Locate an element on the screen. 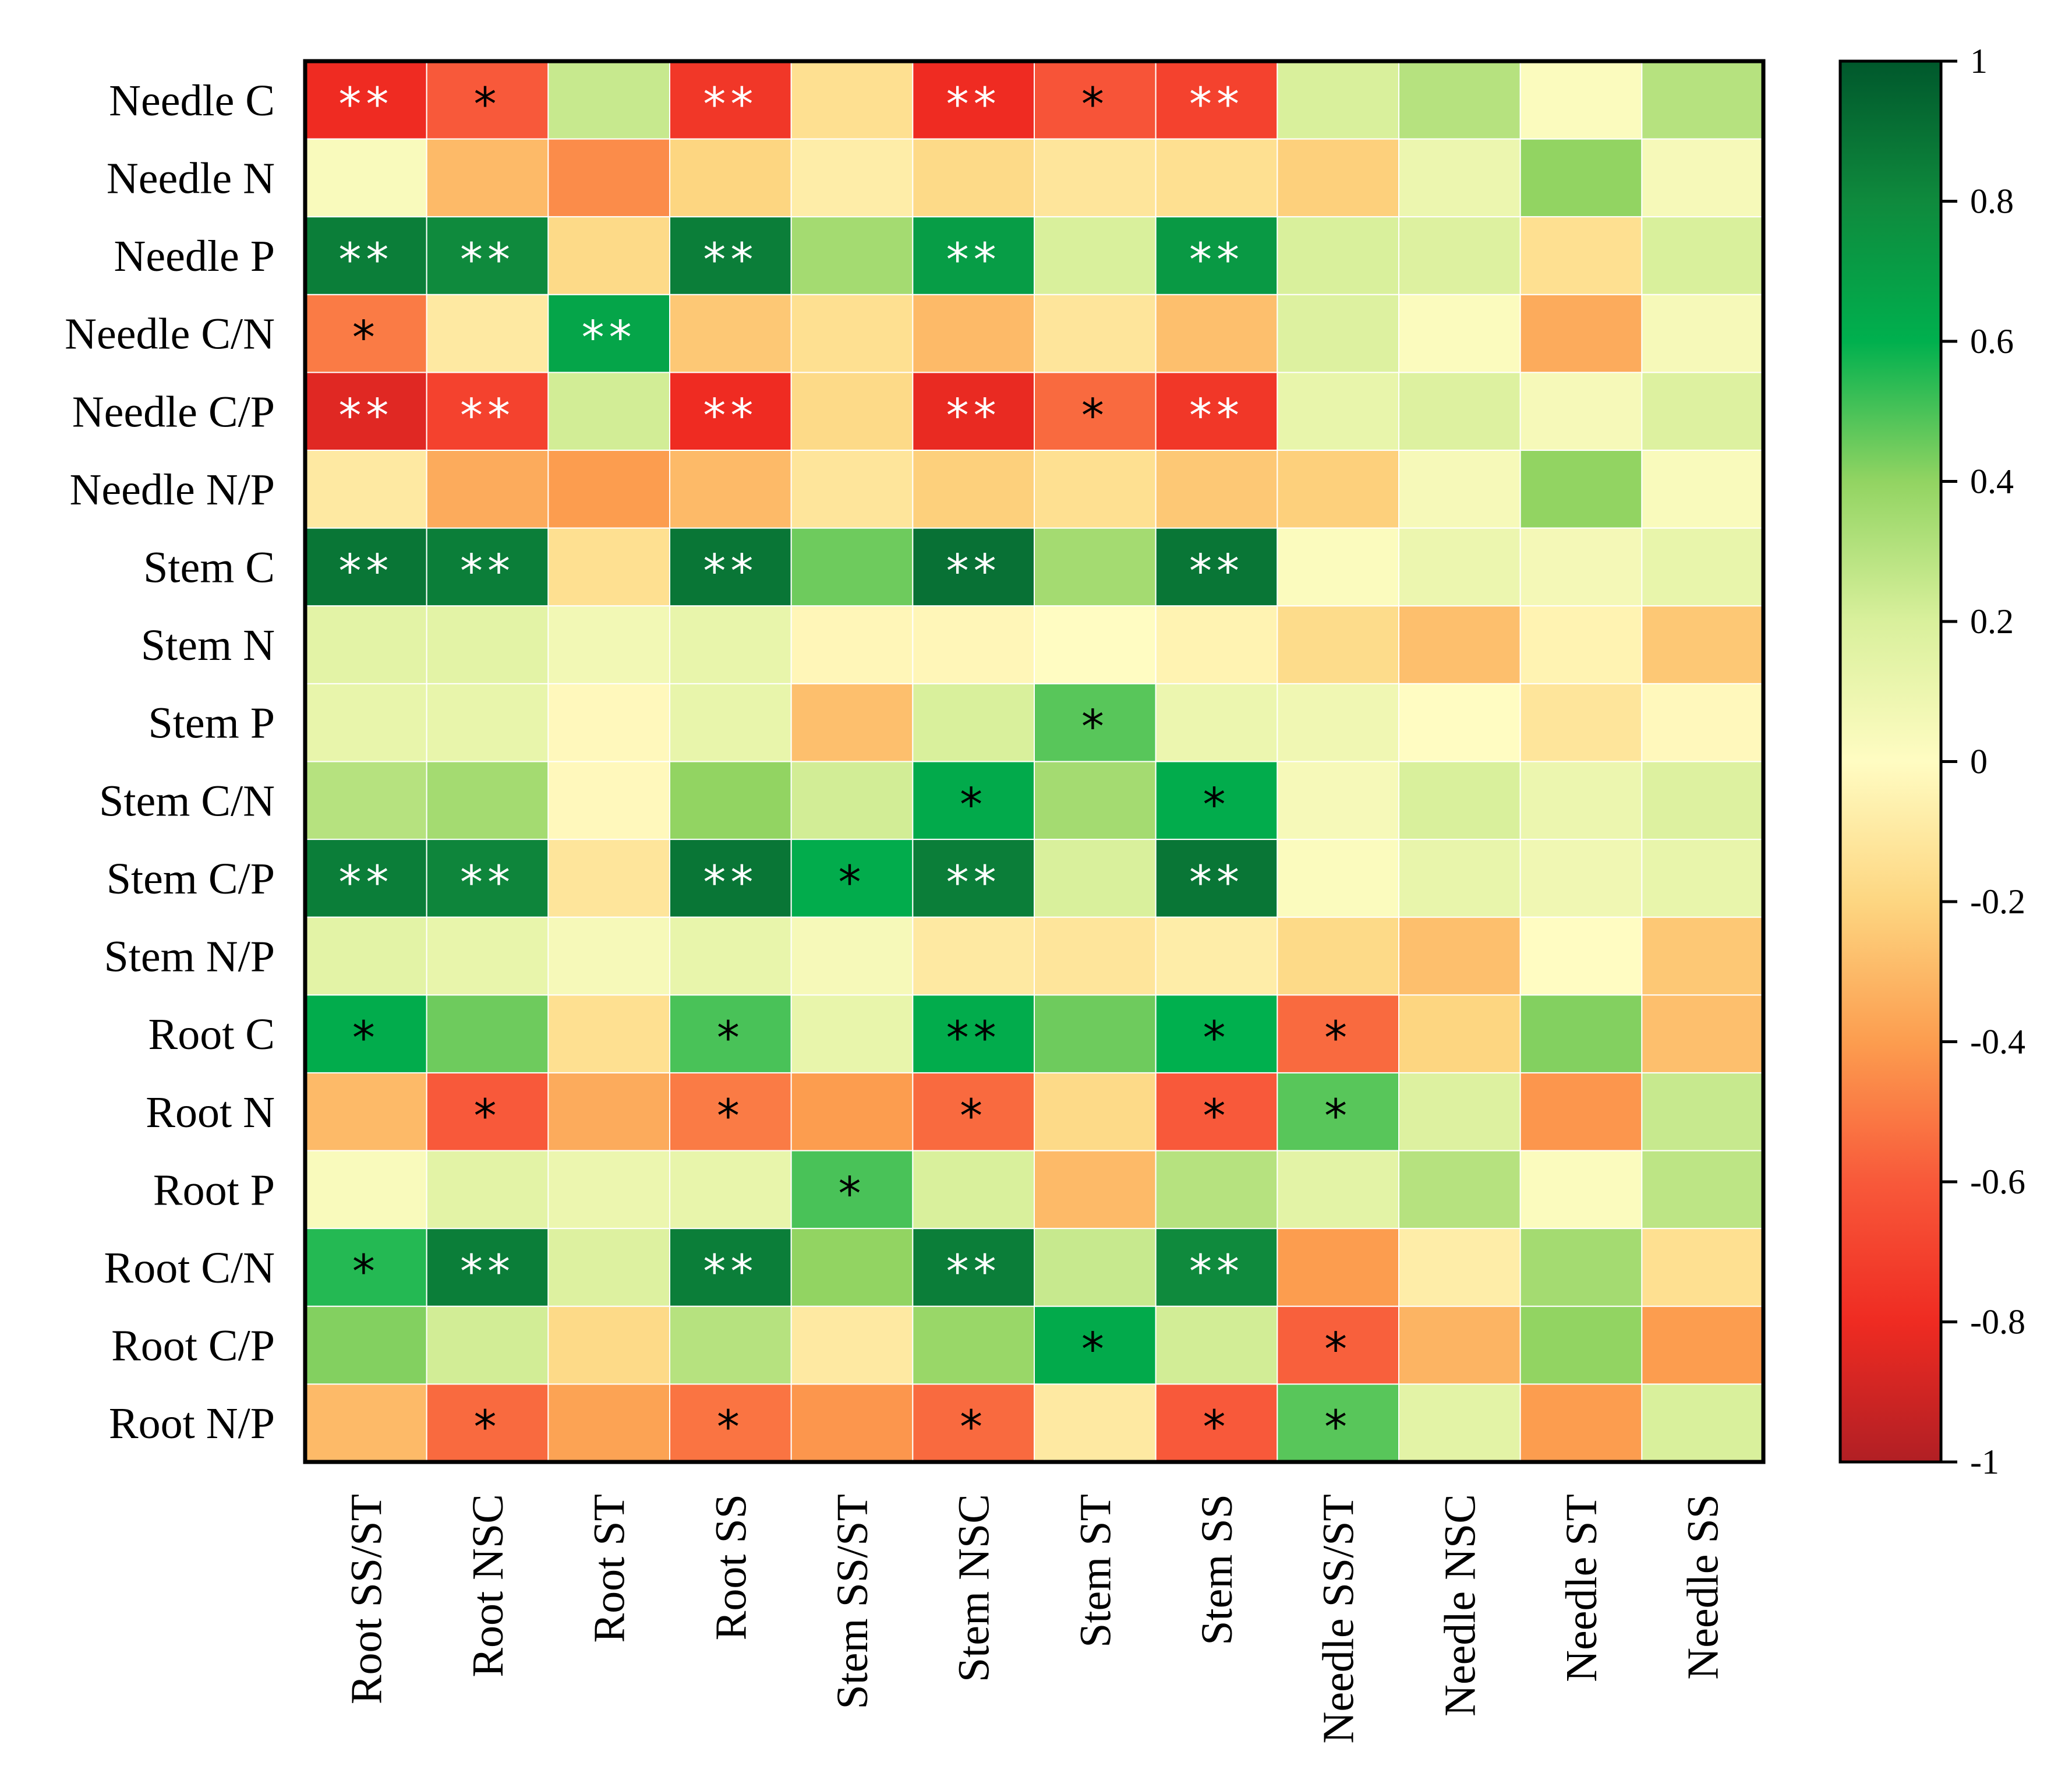  colorbar-tick-label: -0.6 is located at coordinates (1997, 1182).